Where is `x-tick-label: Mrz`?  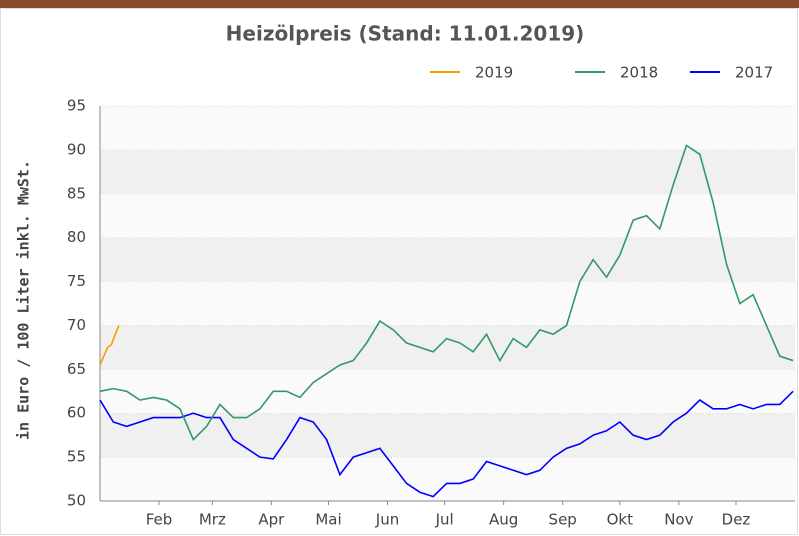
x-tick-label: Mrz is located at coordinates (212, 520).